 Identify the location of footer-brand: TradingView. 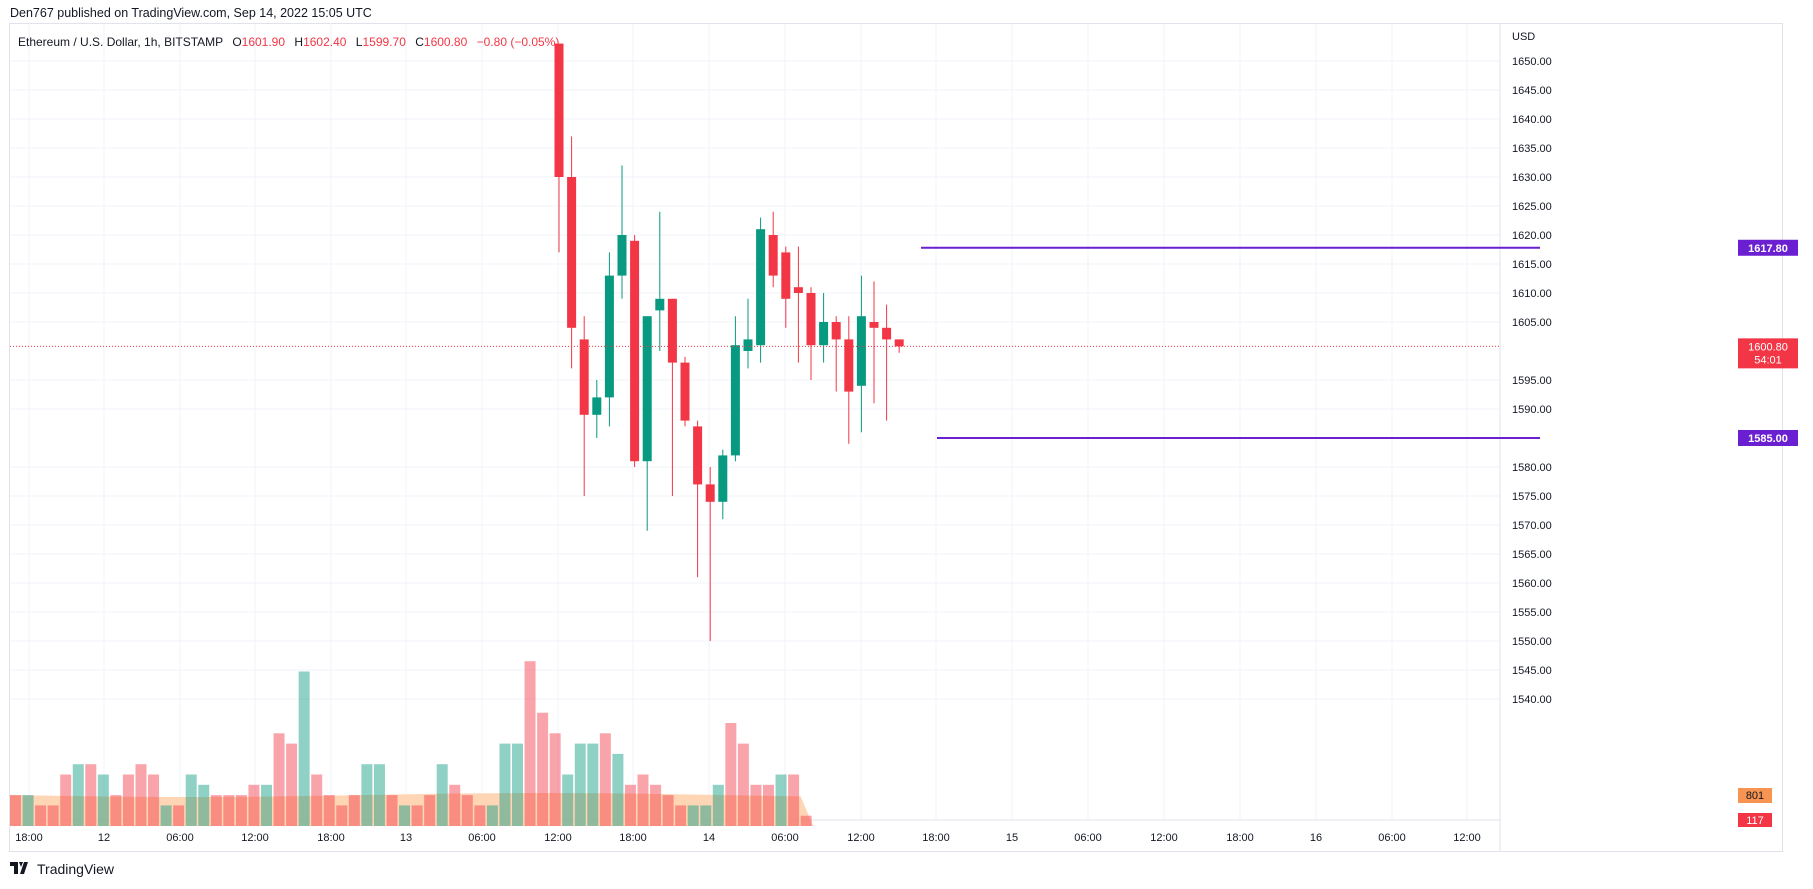
(62, 869).